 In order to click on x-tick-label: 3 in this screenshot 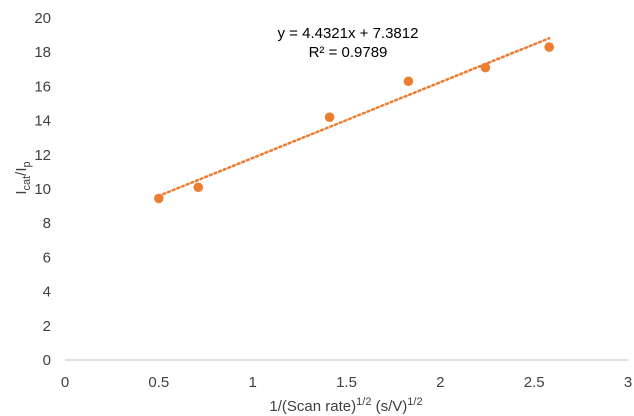, I will do `click(628, 382)`.